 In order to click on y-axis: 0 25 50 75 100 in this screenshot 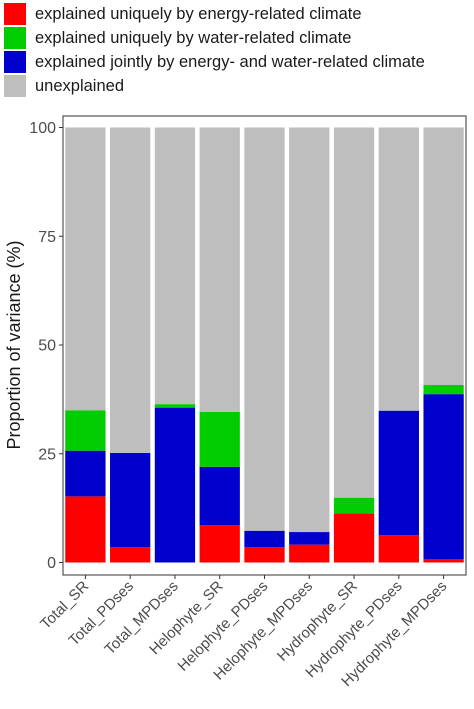, I will do `click(46, 346)`.